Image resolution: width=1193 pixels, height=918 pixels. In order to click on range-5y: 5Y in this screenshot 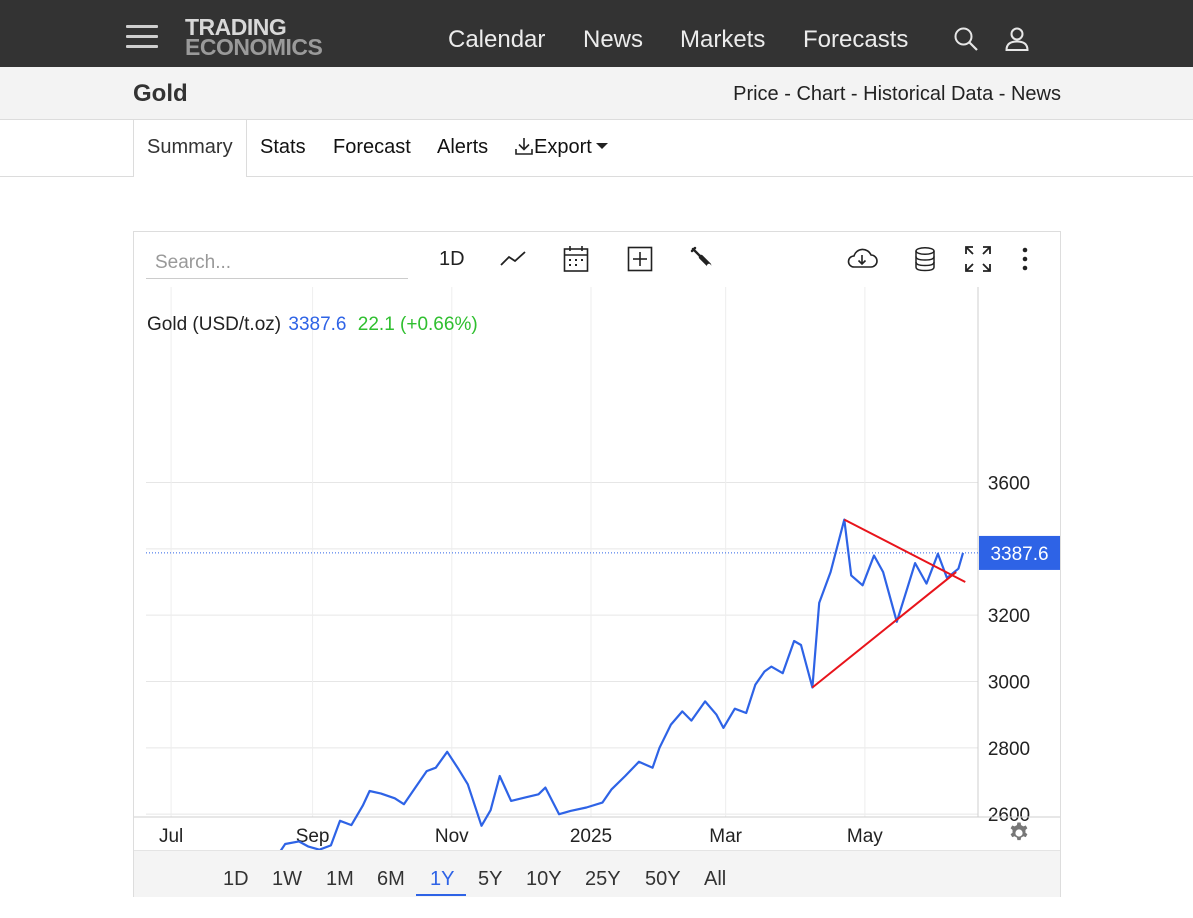, I will do `click(490, 879)`.